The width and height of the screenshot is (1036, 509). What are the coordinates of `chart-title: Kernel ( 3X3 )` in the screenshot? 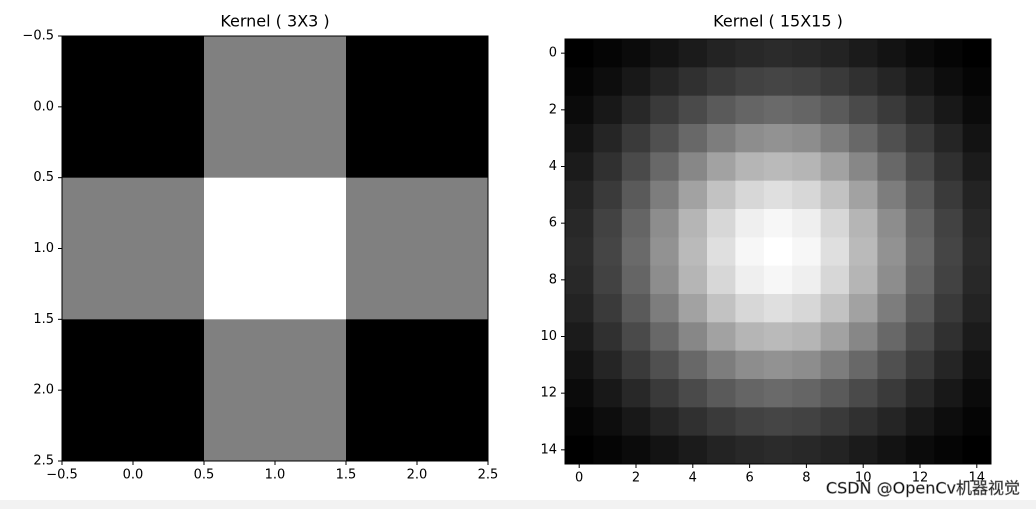 It's located at (274, 21).